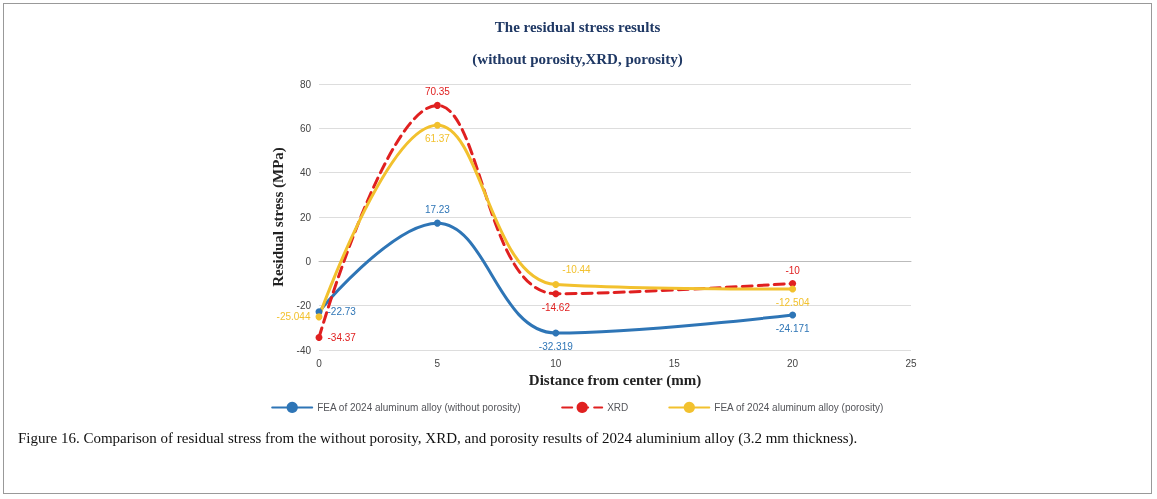 The image size is (1157, 499). What do you see at coordinates (556, 363) in the screenshot?
I see `x-tick-label: 10` at bounding box center [556, 363].